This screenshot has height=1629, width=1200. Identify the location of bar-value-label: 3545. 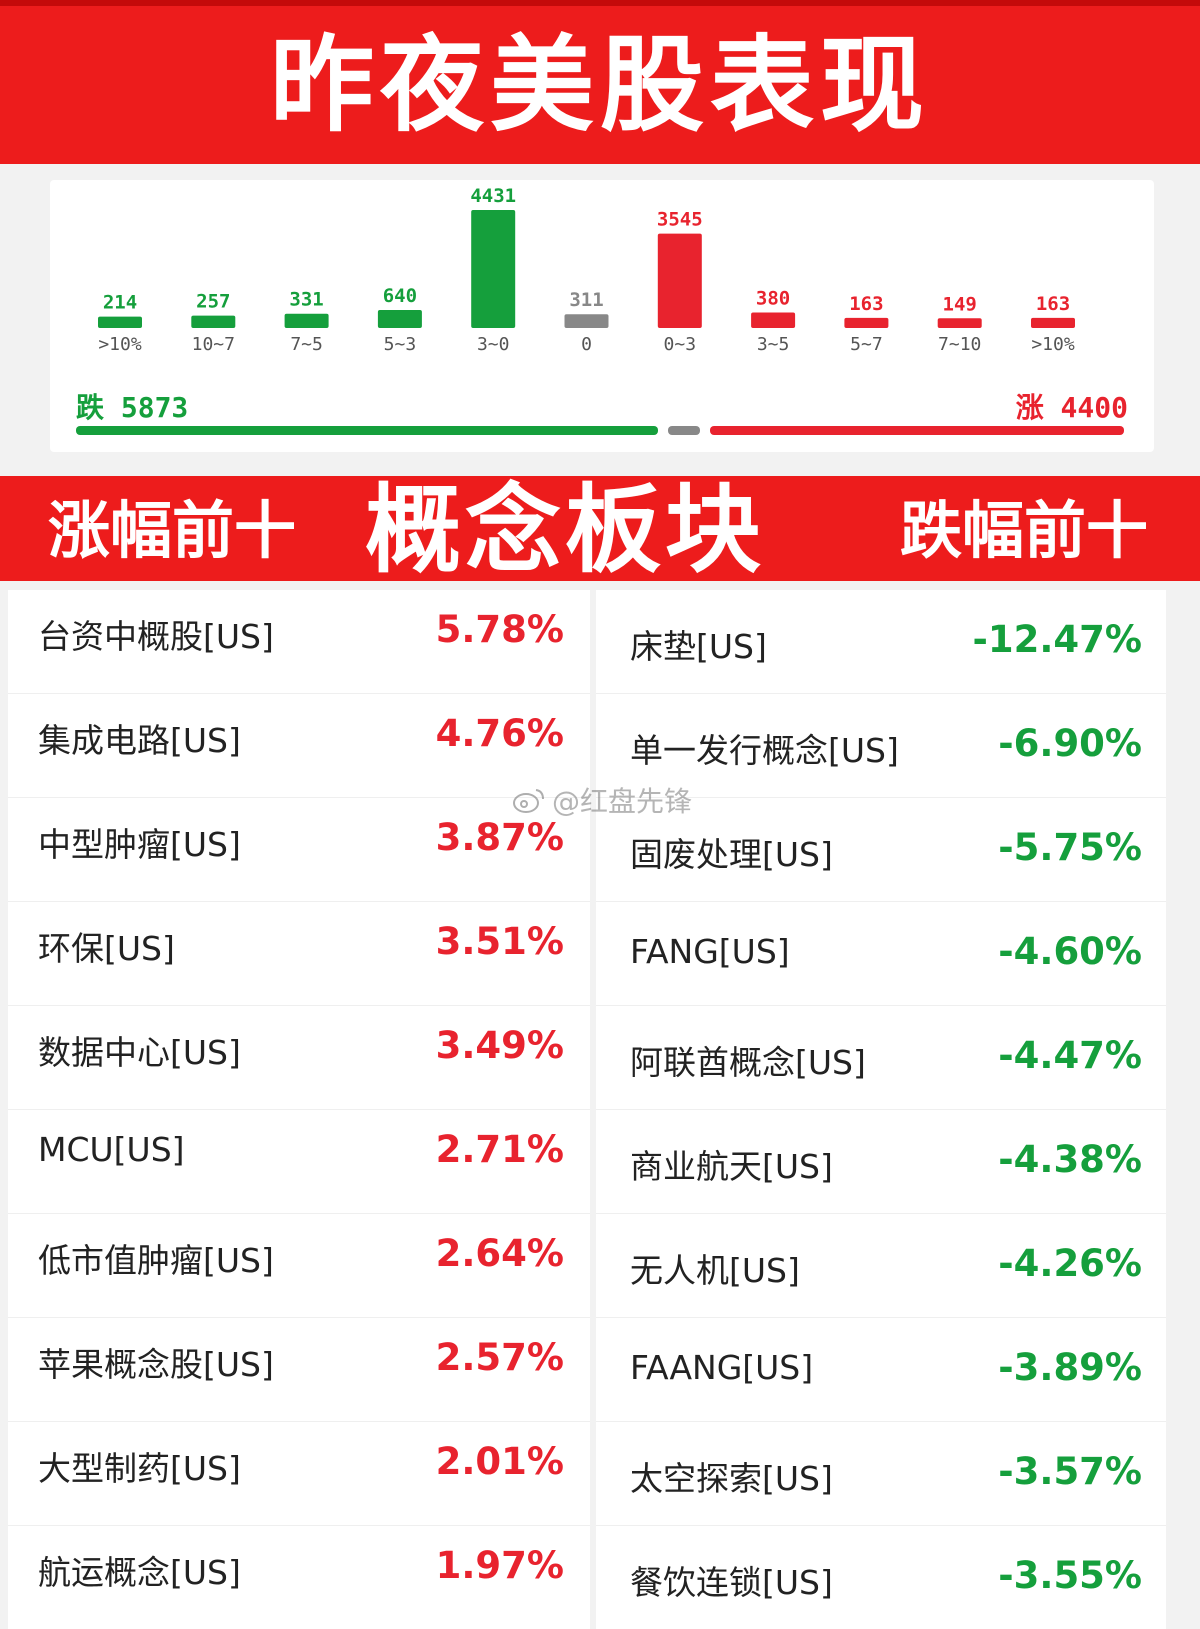
(680, 220).